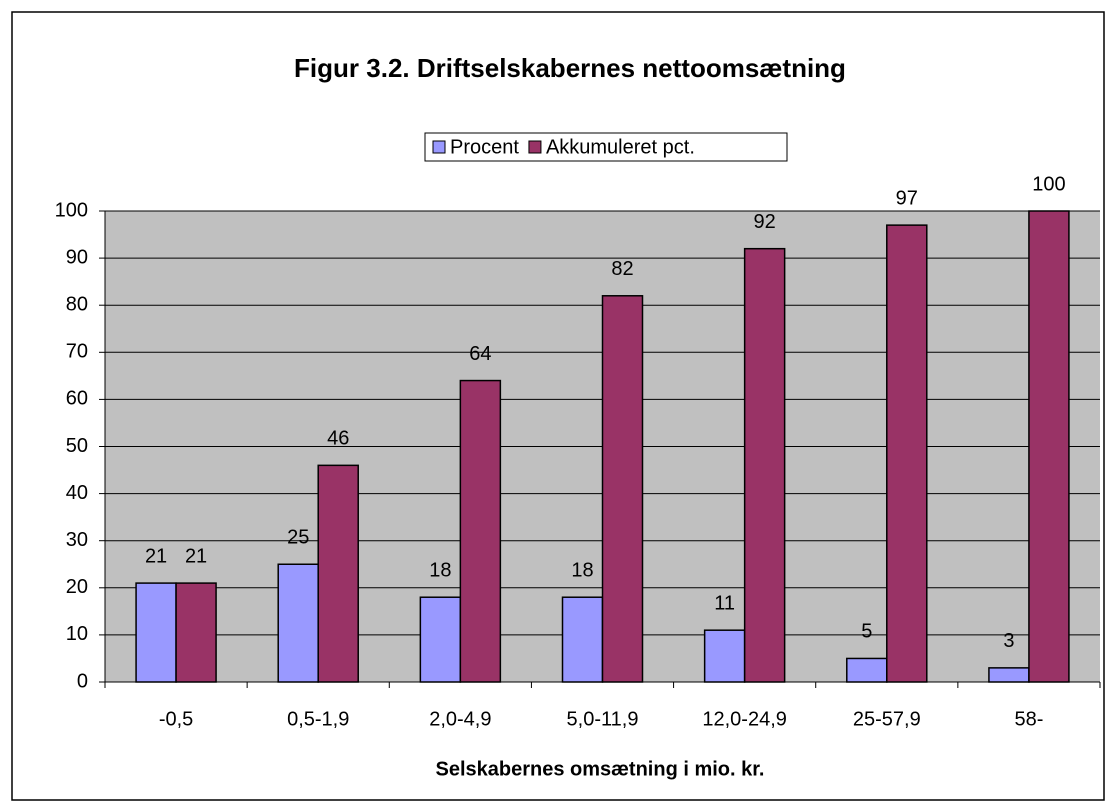 This screenshot has width=1115, height=811. I want to click on y-tick-label: 50, so click(77, 446).